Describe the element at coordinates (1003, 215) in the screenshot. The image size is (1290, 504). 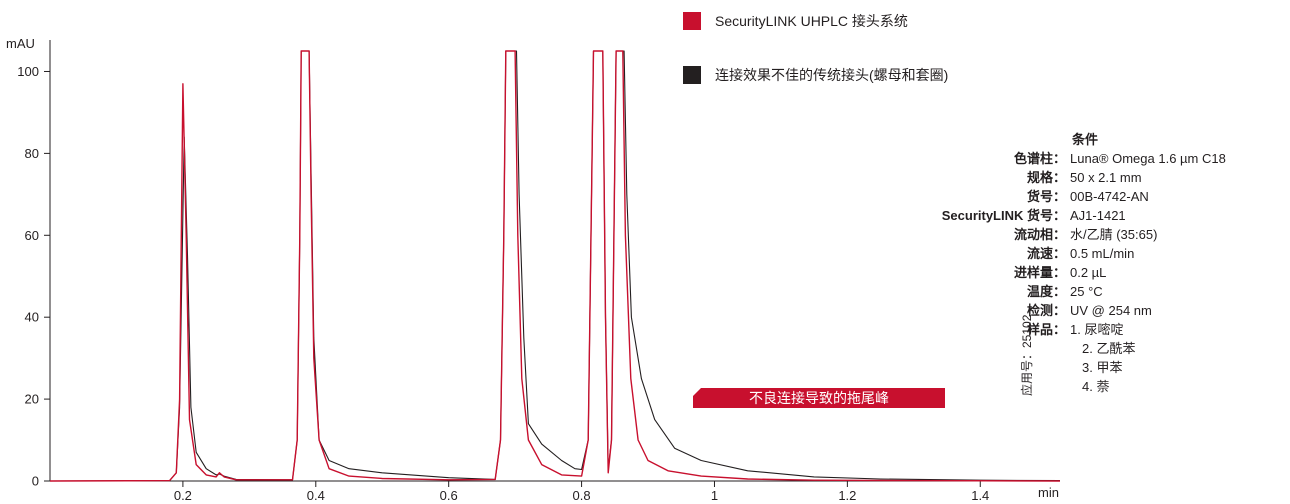
I see `condition-key: SecurityLINK 货号：` at that location.